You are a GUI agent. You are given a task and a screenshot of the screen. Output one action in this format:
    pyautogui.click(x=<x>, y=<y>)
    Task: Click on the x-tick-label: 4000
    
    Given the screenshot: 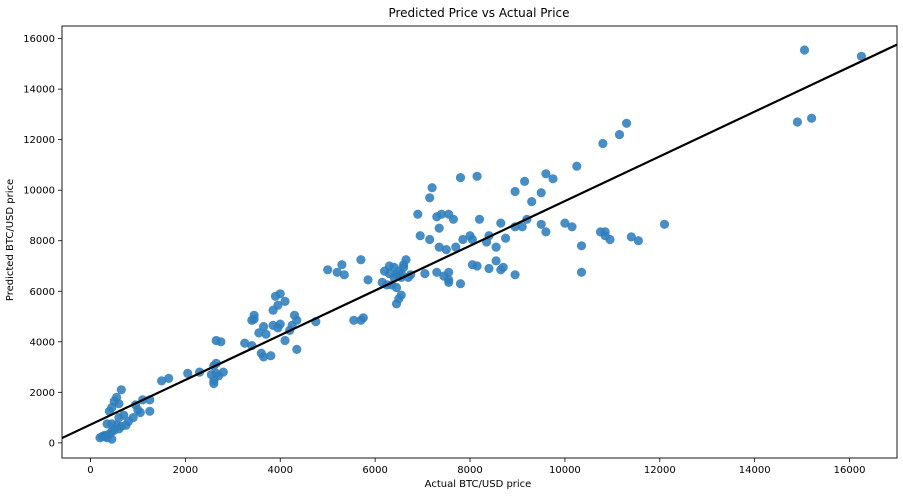 What is the action you would take?
    pyautogui.click(x=280, y=470)
    